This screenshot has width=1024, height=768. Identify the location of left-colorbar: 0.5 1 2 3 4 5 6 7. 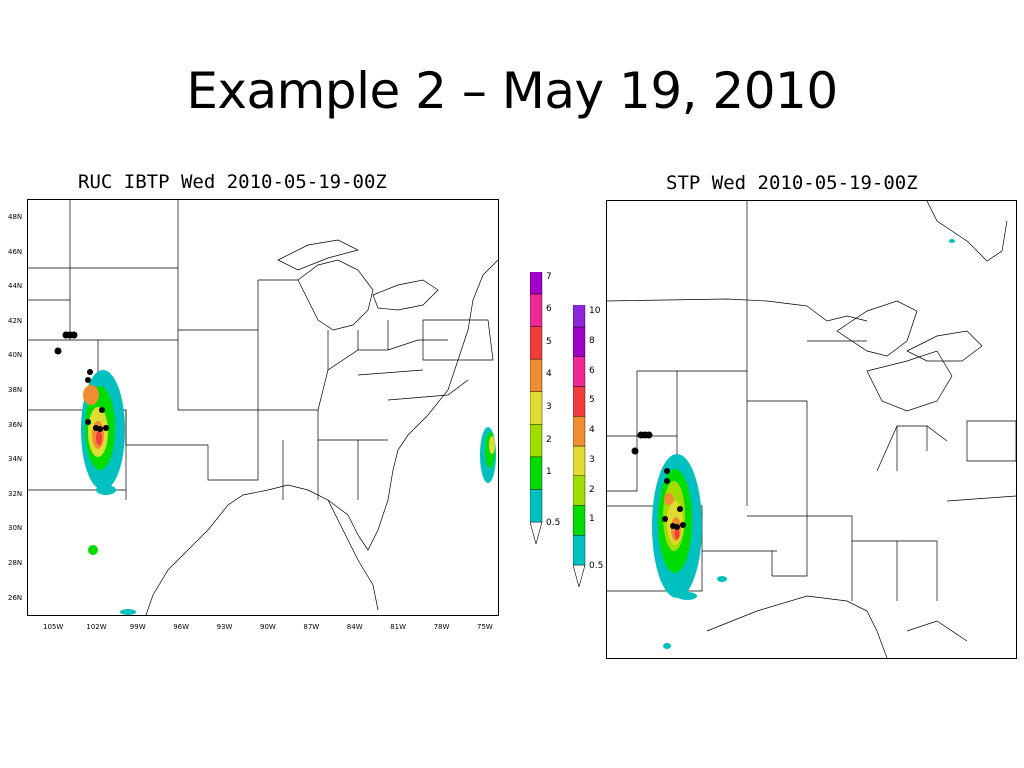
(550, 408).